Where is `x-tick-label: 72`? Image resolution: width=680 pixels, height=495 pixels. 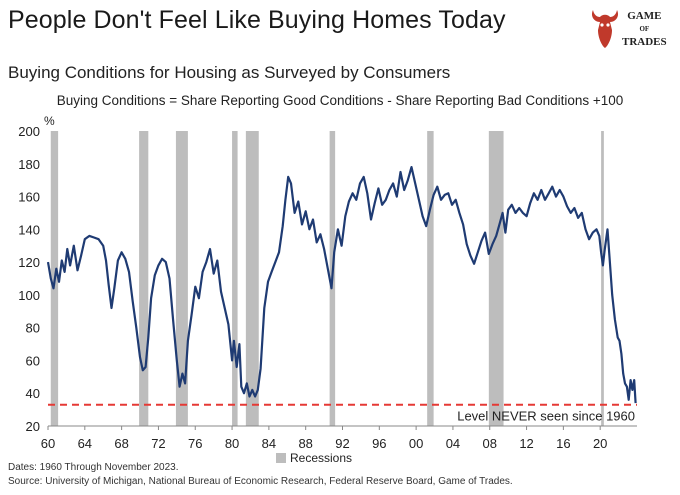 x-tick-label: 72 is located at coordinates (158, 443).